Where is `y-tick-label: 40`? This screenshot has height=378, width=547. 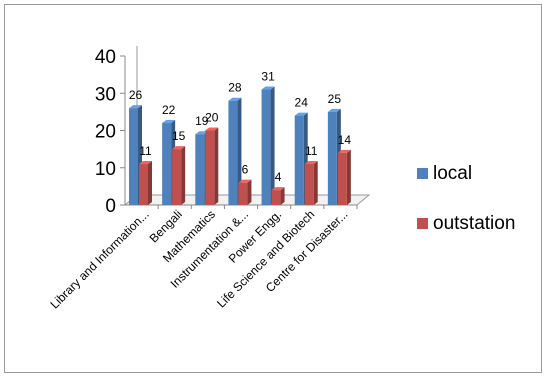
y-tick-label: 40 is located at coordinates (105, 57).